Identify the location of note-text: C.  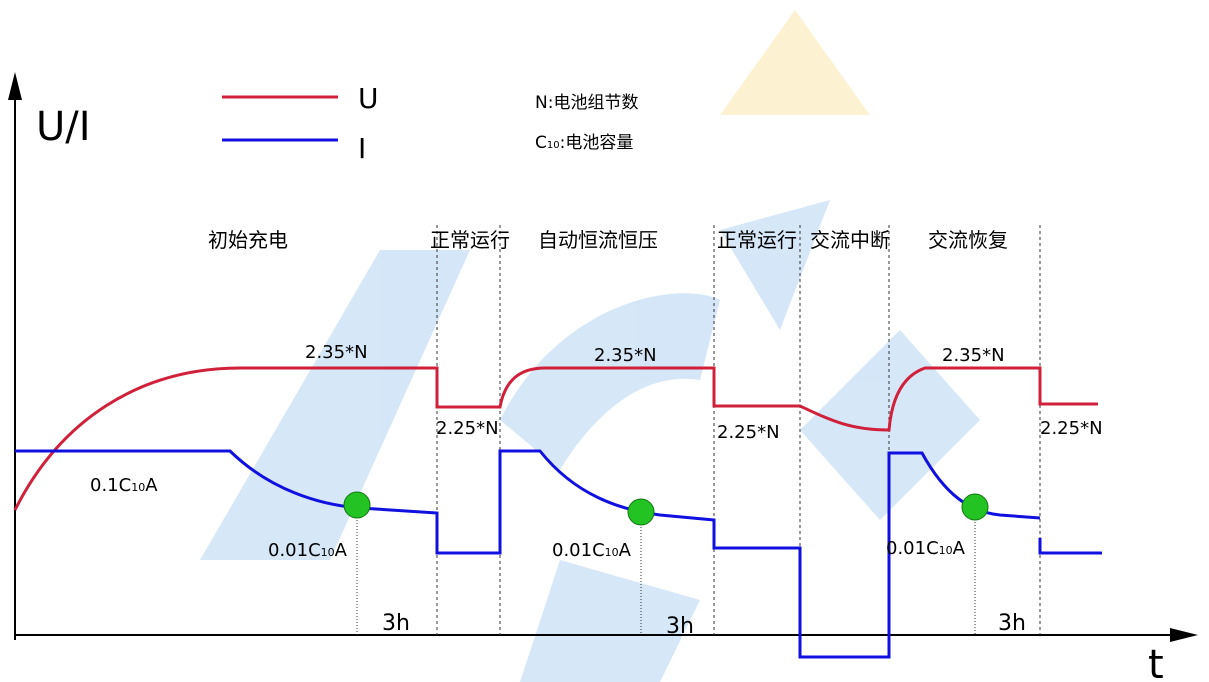
(541, 143).